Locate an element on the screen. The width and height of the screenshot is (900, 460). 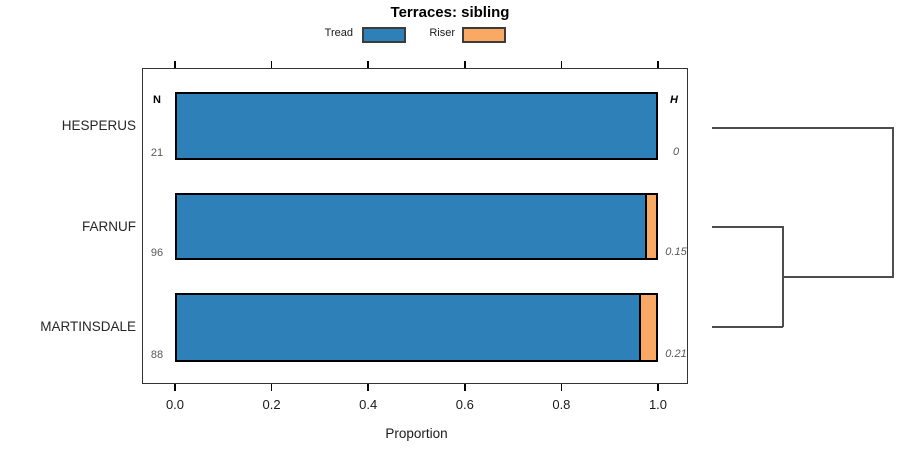
x-tick-label: 0.0 is located at coordinates (175, 404).